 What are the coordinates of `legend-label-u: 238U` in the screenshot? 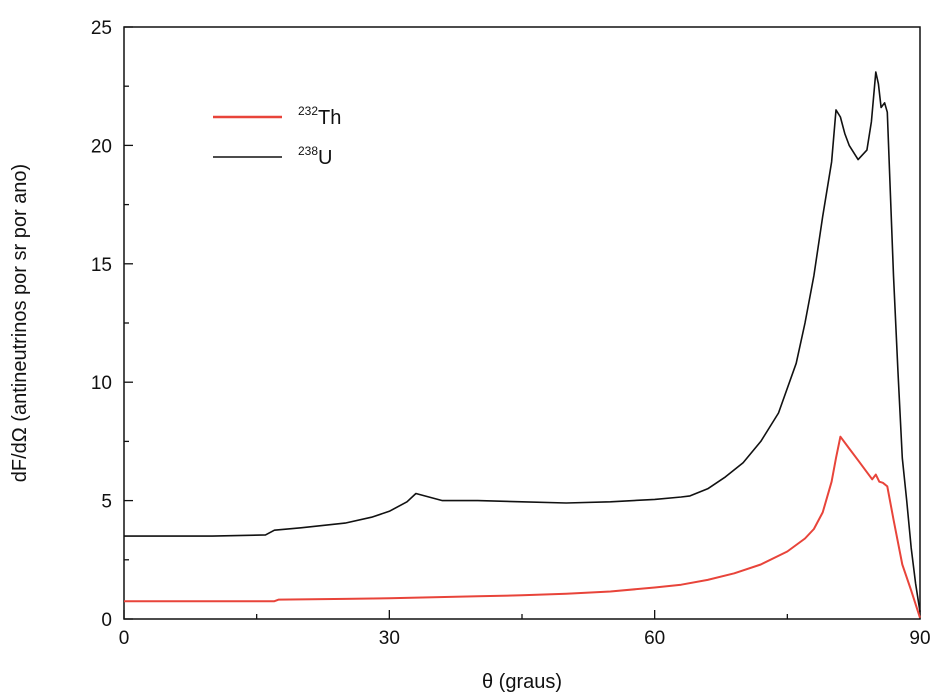 It's located at (315, 156).